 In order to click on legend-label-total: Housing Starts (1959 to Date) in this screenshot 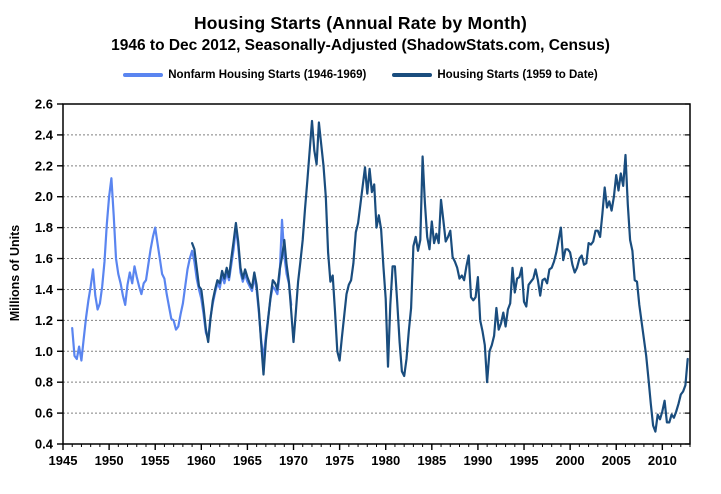, I will do `click(517, 75)`.